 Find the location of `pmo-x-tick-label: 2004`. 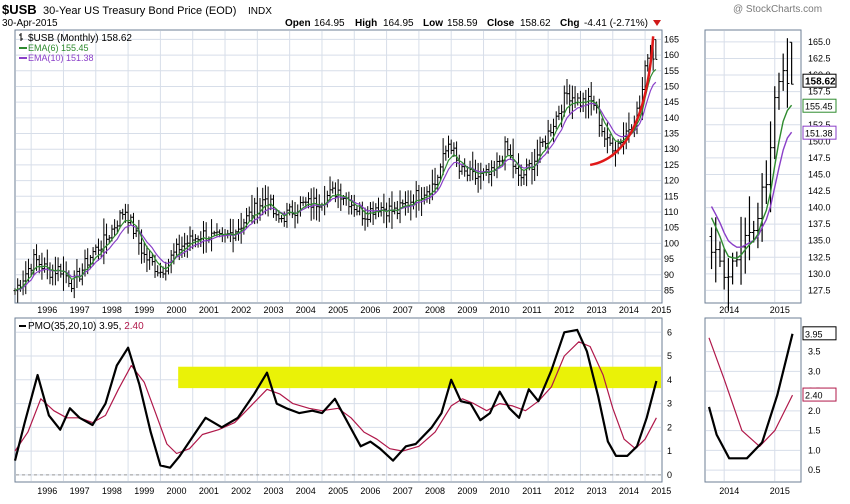

pmo-x-tick-label: 2004 is located at coordinates (306, 491).